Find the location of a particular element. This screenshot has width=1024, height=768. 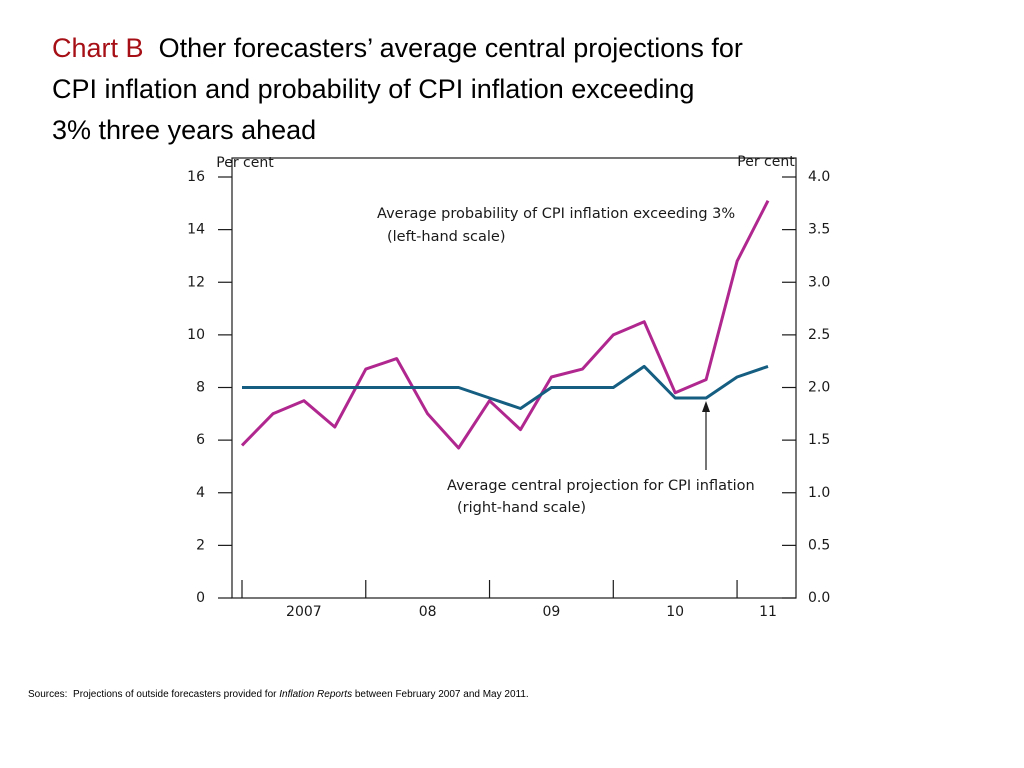

y-tick-label: 6 is located at coordinates (200, 440).